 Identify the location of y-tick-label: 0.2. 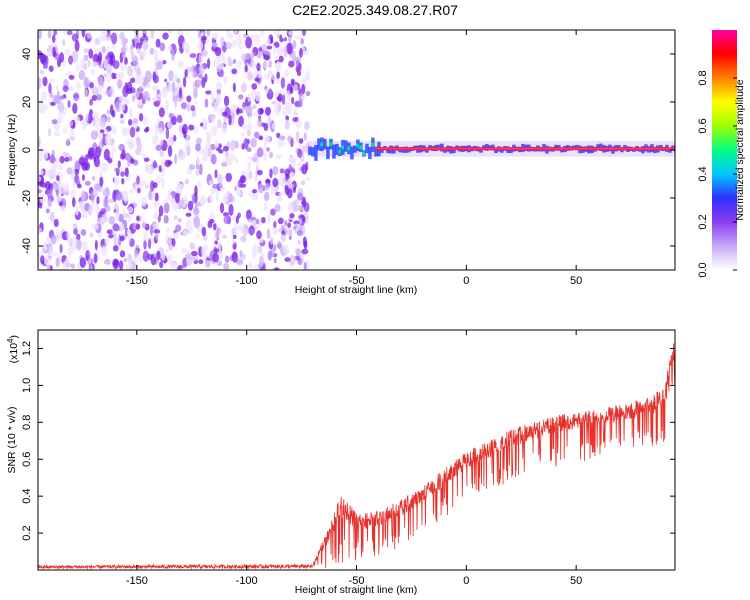
(27, 532).